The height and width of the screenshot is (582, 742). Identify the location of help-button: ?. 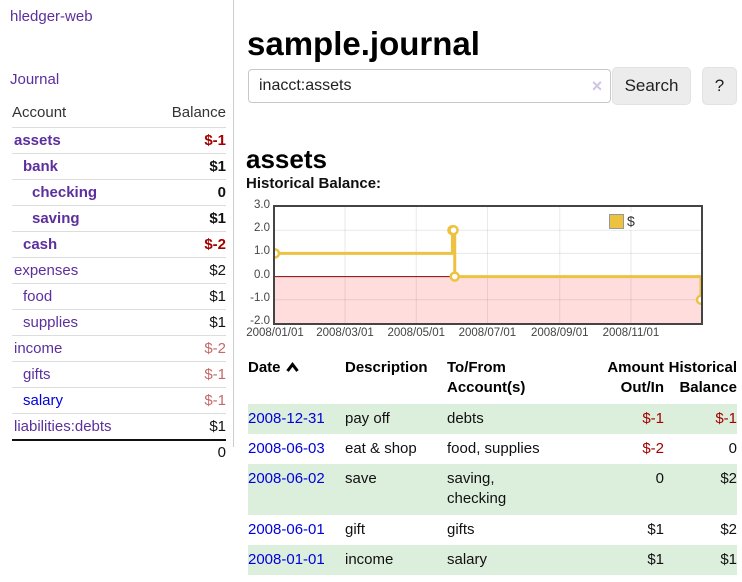
(719, 86).